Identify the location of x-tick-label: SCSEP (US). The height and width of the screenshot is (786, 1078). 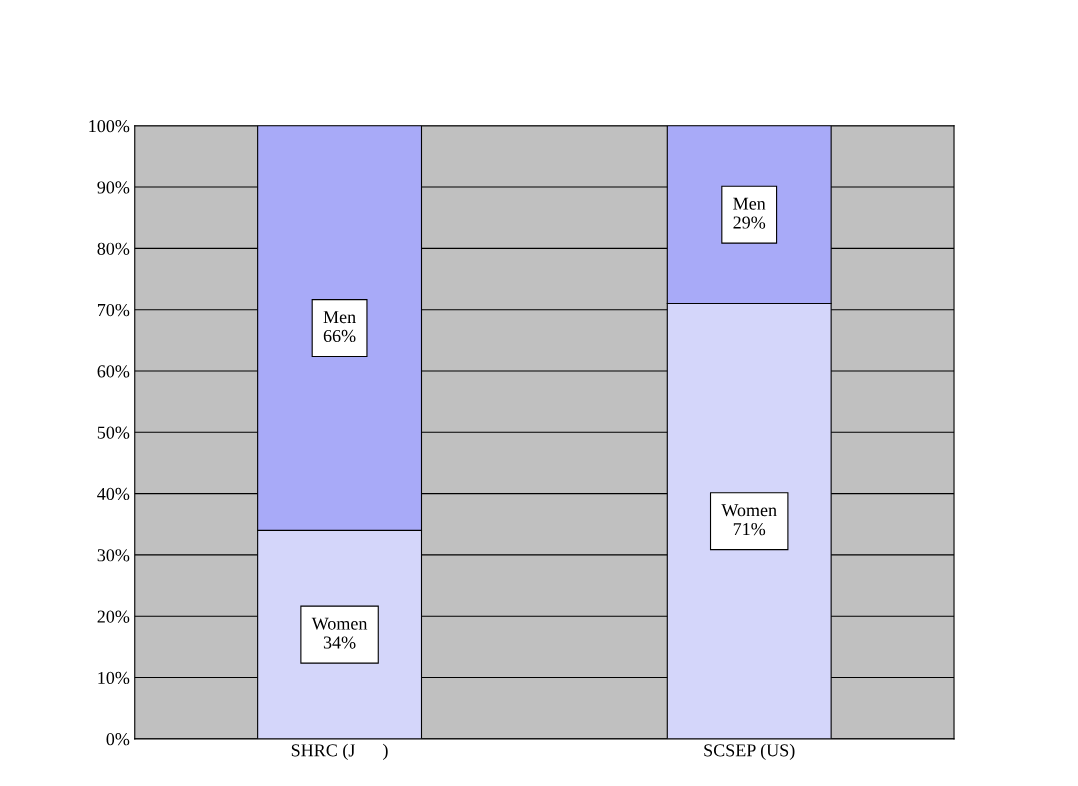
(749, 752).